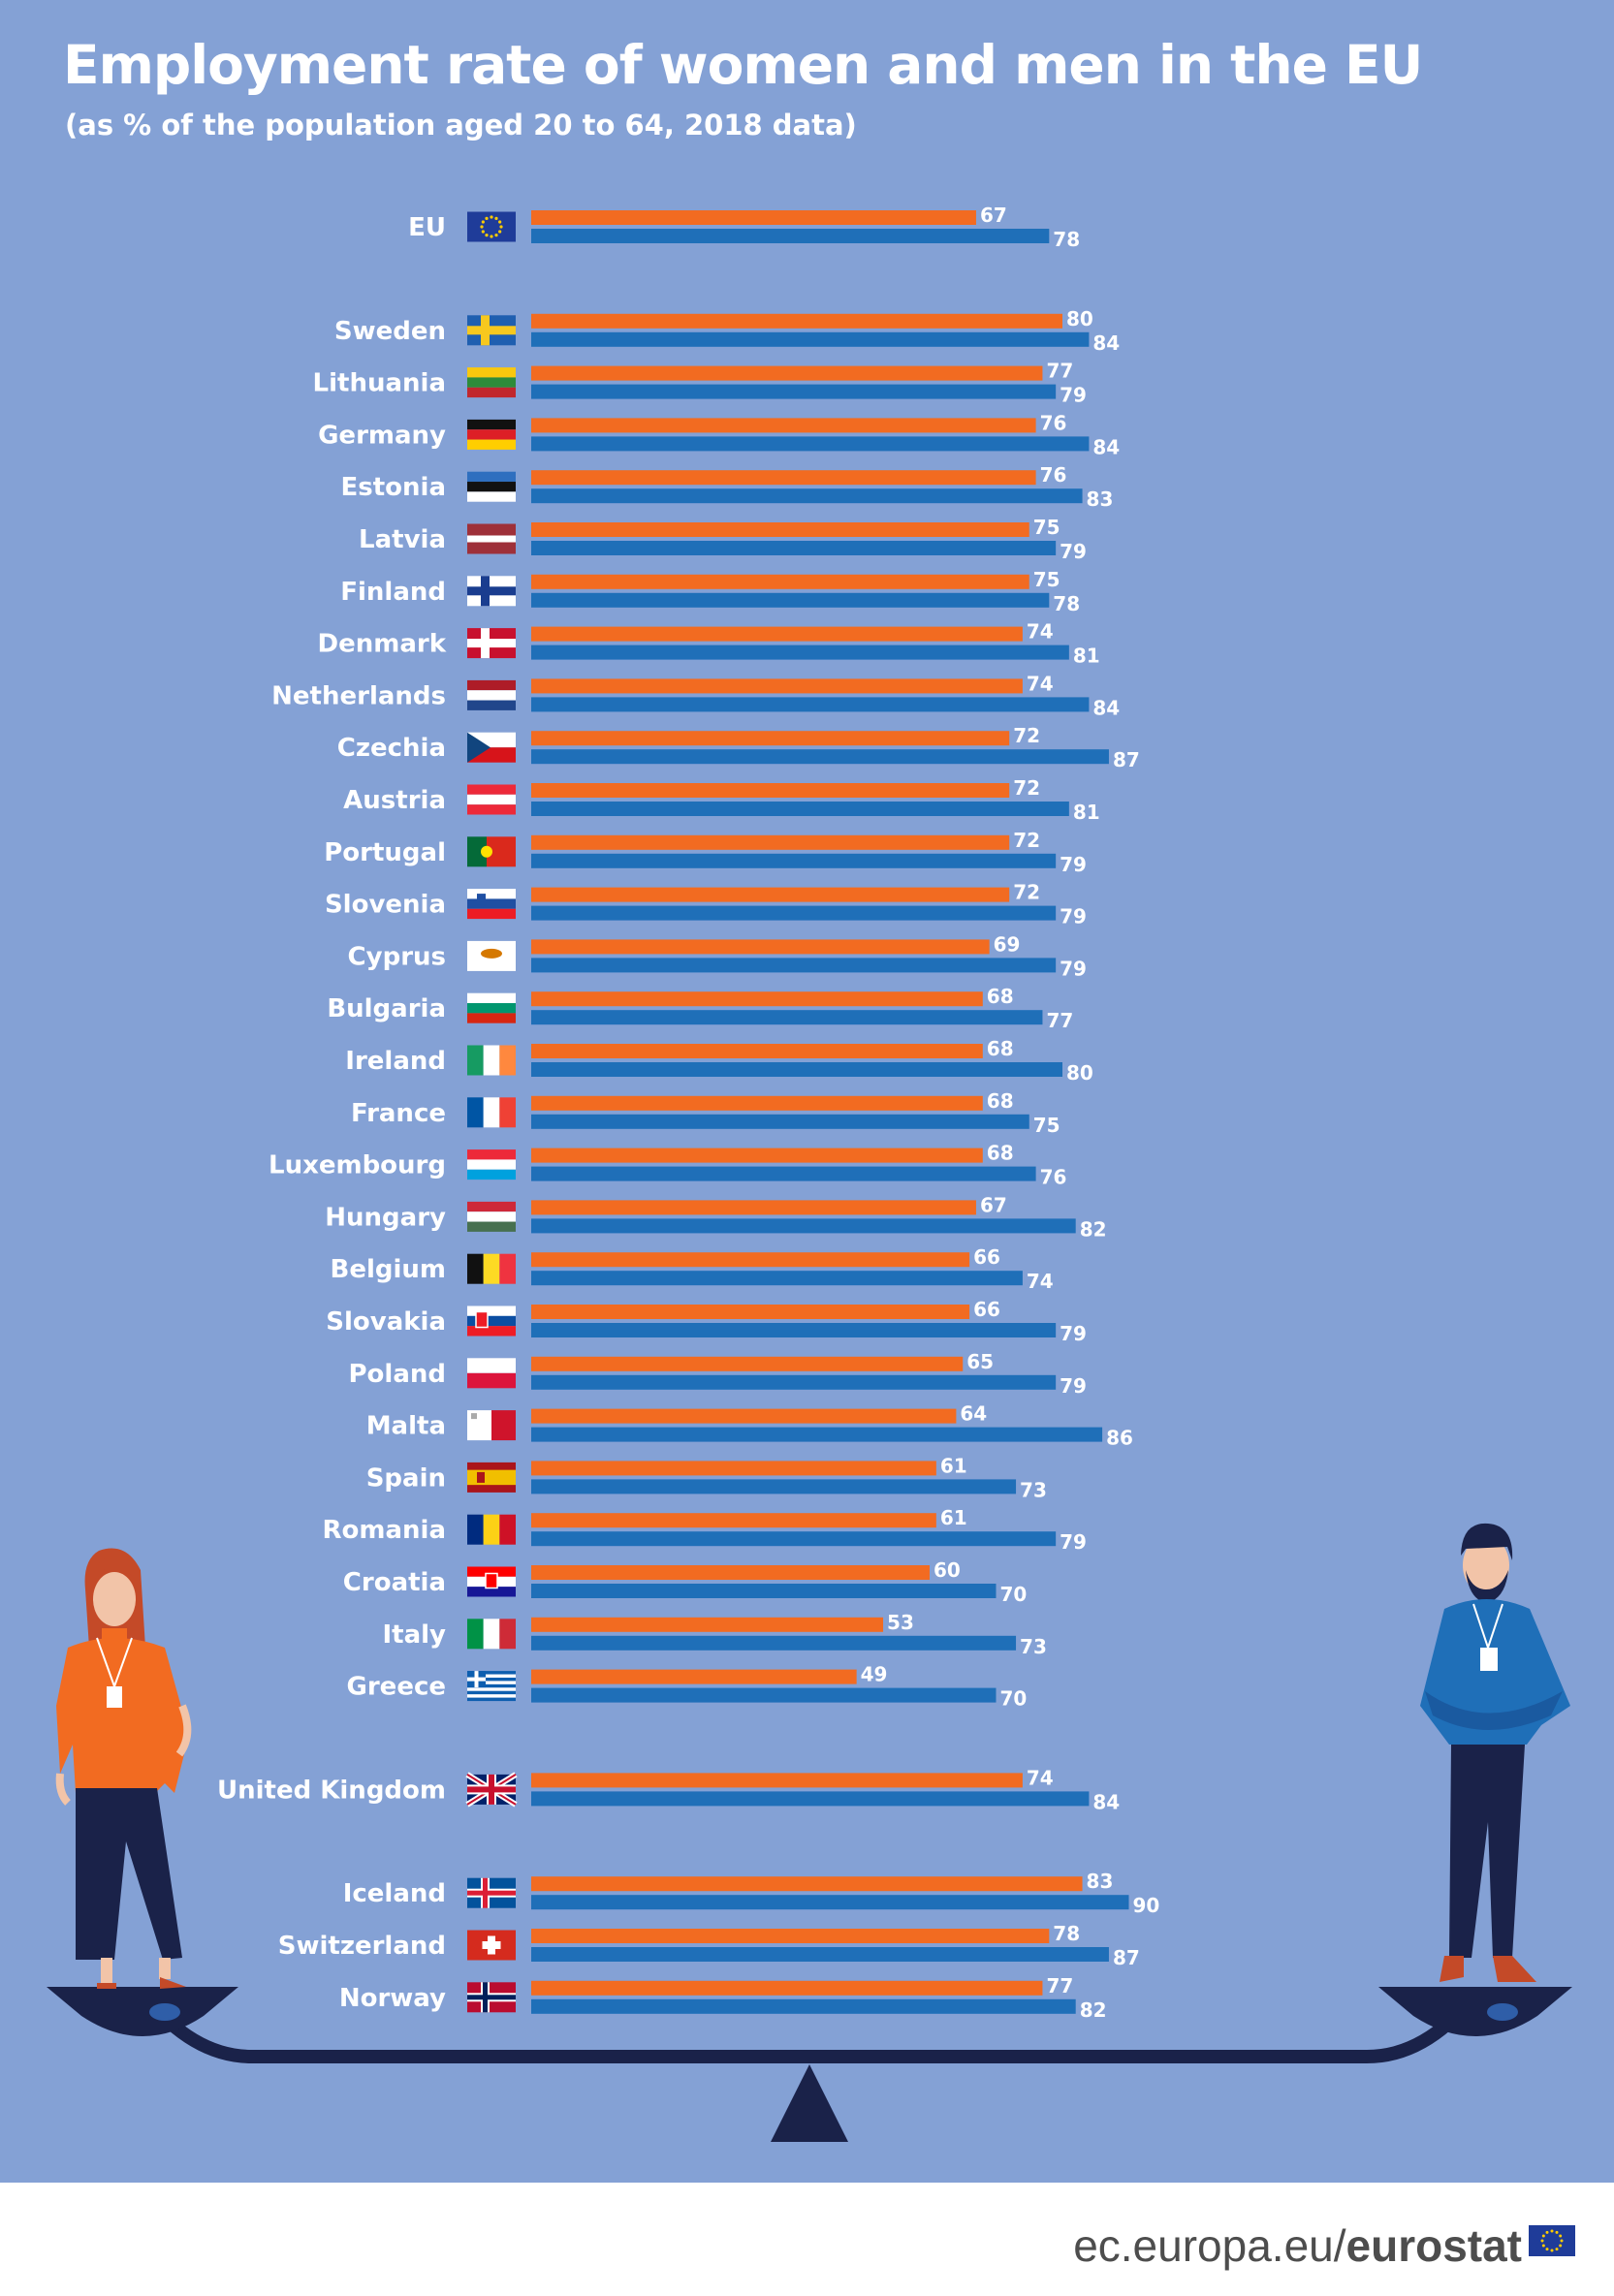 The height and width of the screenshot is (2296, 1614). I want to click on country-label: Latvia, so click(402, 539).